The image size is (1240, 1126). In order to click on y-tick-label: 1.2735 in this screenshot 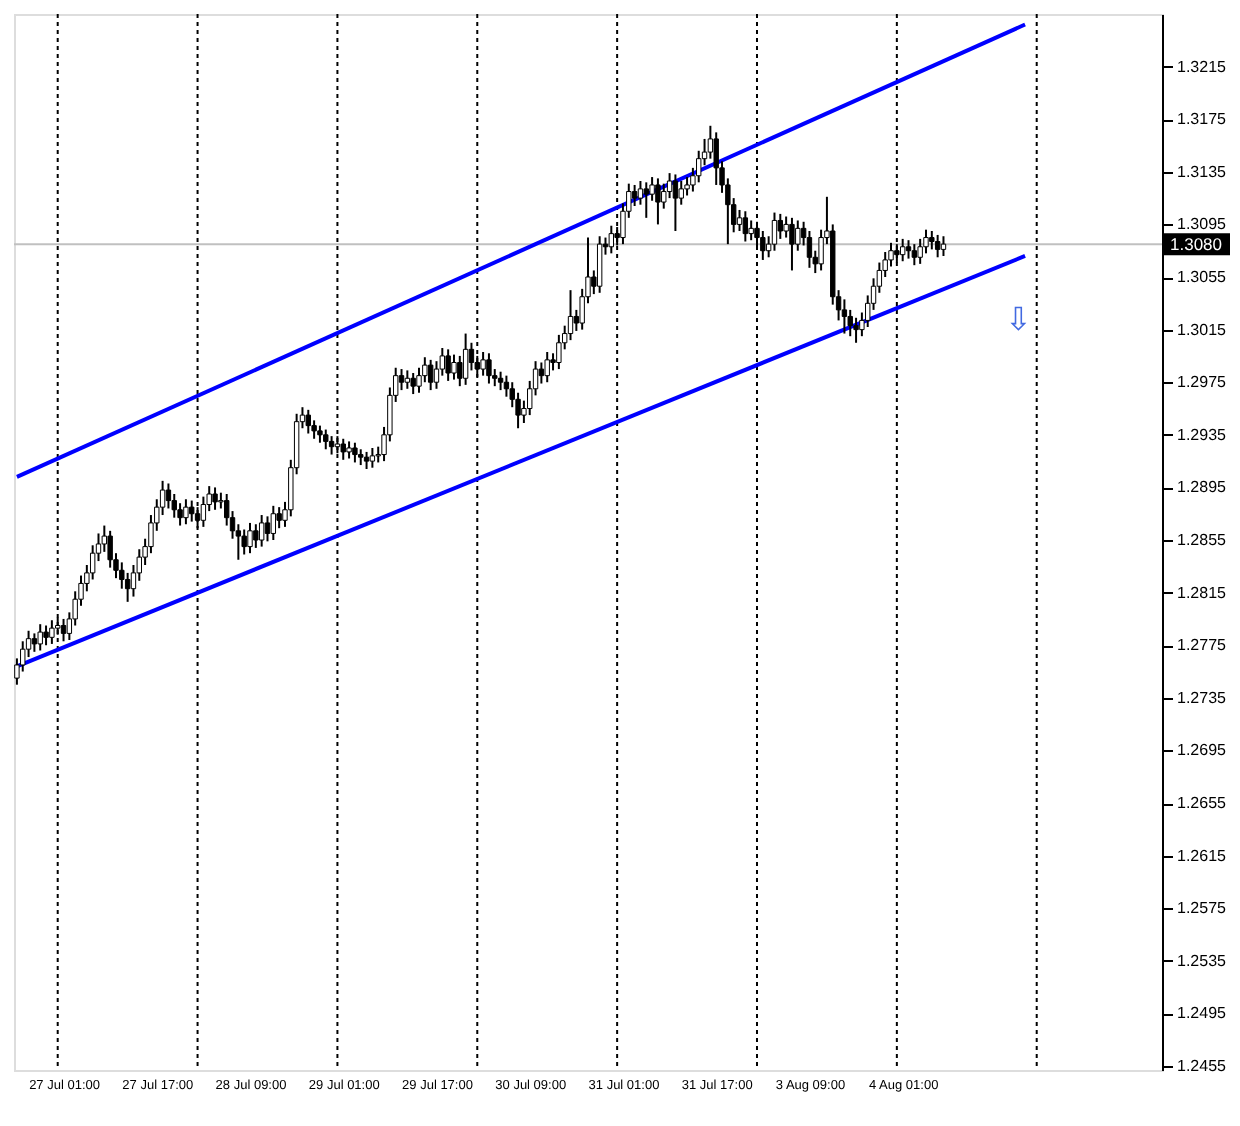, I will do `click(1202, 697)`.